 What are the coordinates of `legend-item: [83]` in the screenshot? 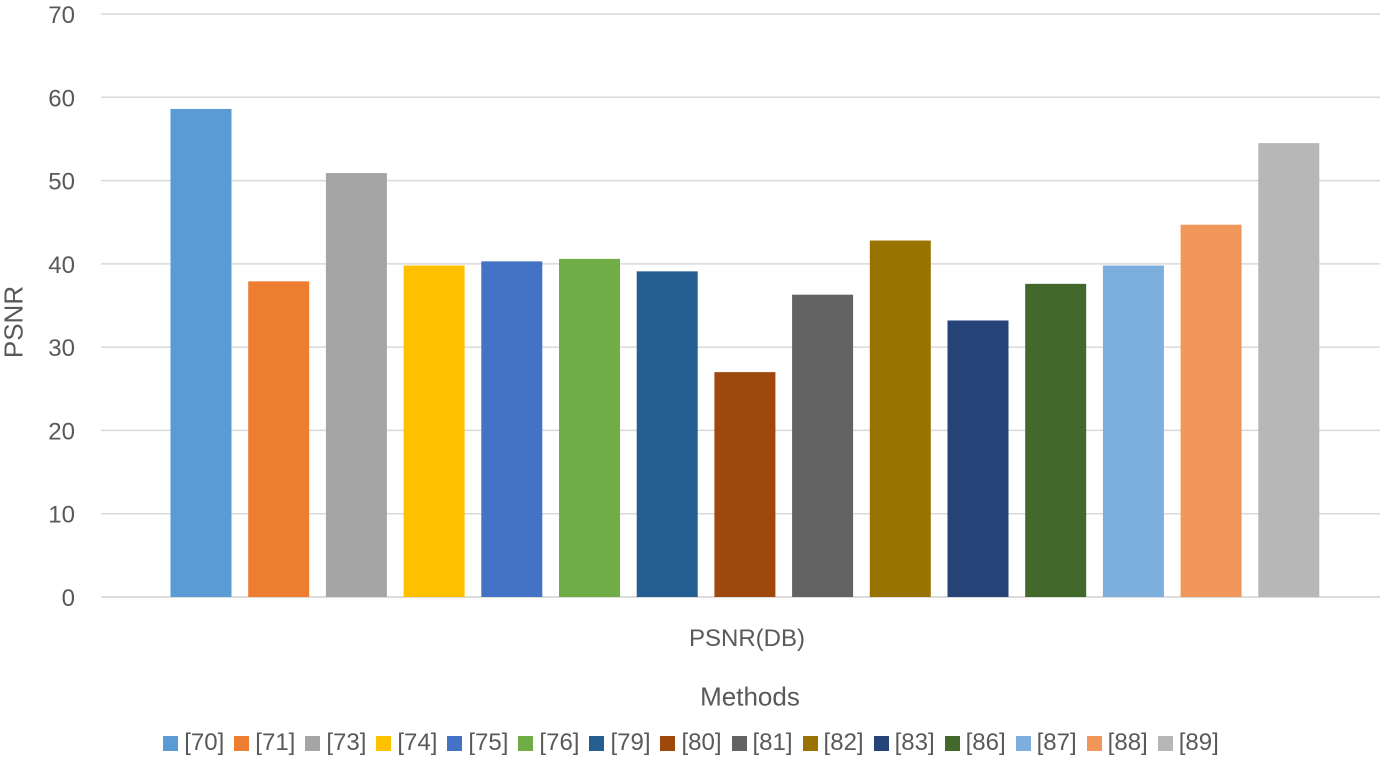 It's located at (904, 743).